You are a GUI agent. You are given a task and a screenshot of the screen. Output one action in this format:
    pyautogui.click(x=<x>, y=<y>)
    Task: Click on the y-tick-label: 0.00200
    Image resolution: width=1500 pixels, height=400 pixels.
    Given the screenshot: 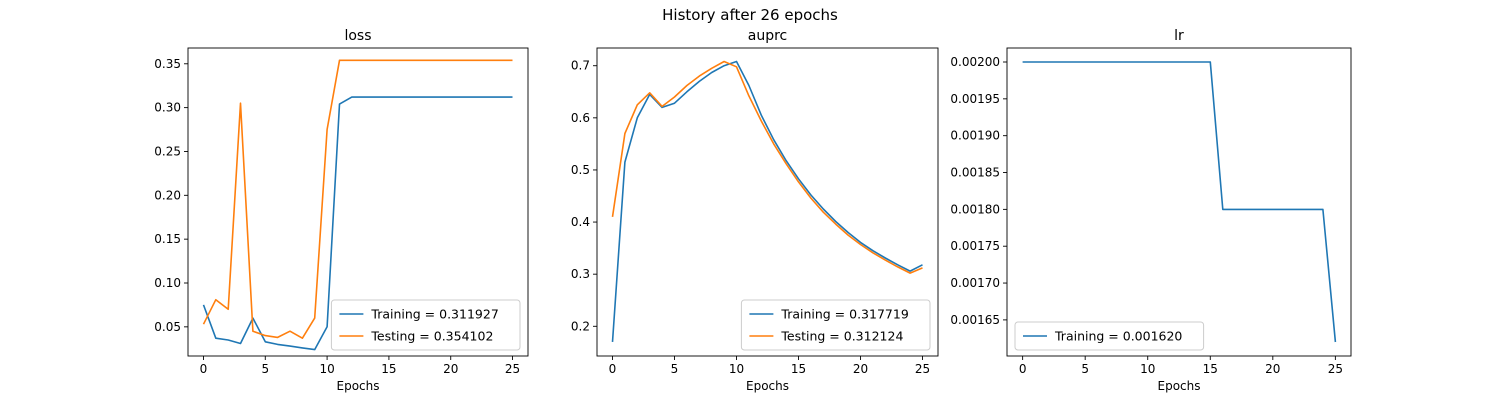 What is the action you would take?
    pyautogui.click(x=975, y=62)
    